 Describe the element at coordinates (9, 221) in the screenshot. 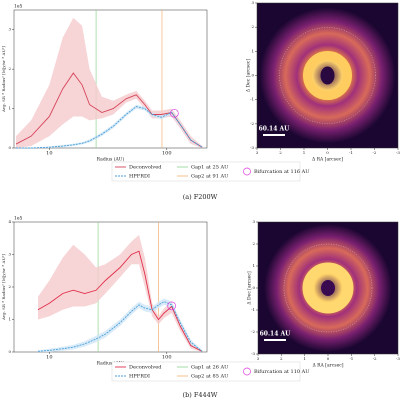

I see `y-tick-label: 4` at that location.